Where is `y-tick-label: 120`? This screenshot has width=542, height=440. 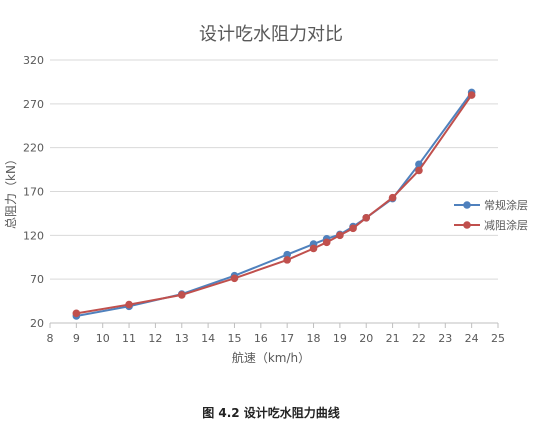
y-tick-label: 120 is located at coordinates (33, 235).